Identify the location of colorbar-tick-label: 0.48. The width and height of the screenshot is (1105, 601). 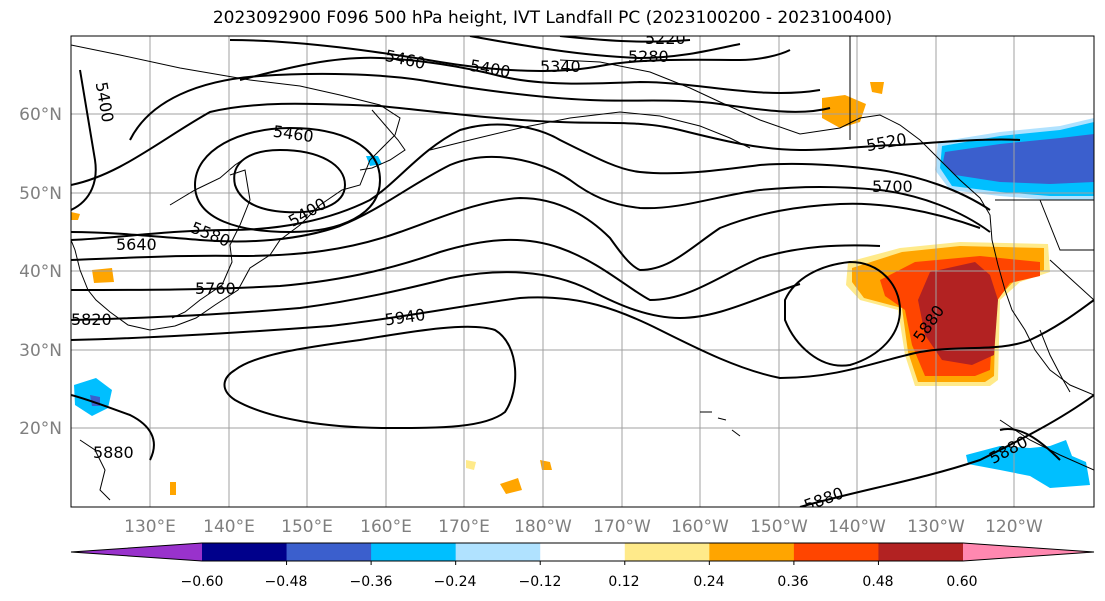
(877, 582).